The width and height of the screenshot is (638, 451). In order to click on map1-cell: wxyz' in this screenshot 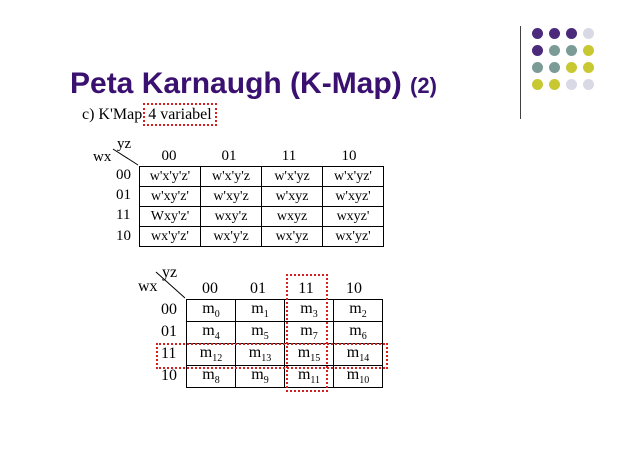, I will do `click(353, 216)`.